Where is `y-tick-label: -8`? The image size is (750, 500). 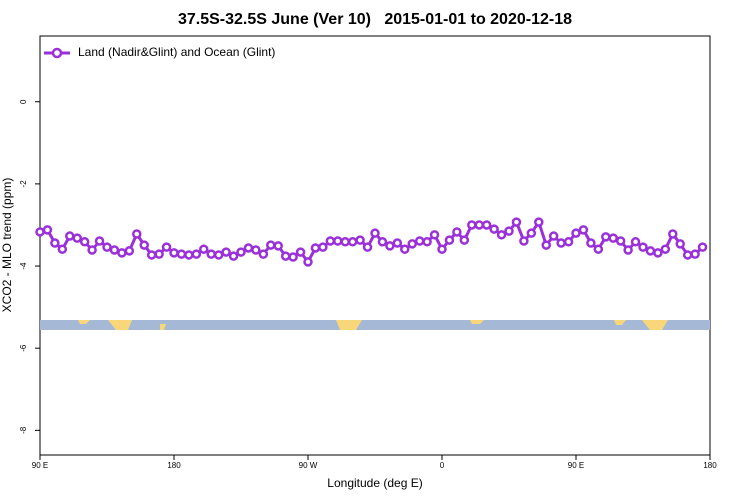 y-tick-label: -8 is located at coordinates (23, 430).